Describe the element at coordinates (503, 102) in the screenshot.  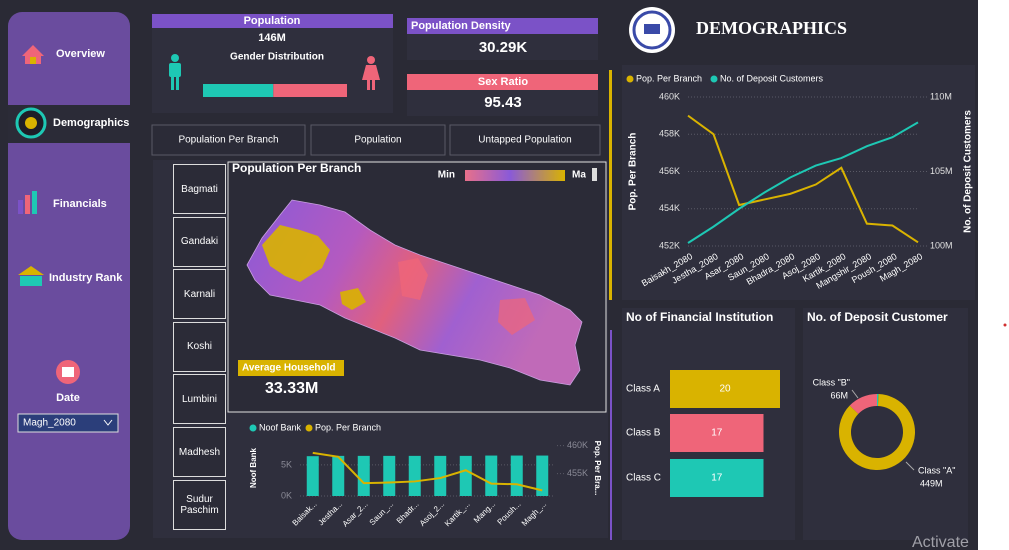
I see `card-value: 95.43` at that location.